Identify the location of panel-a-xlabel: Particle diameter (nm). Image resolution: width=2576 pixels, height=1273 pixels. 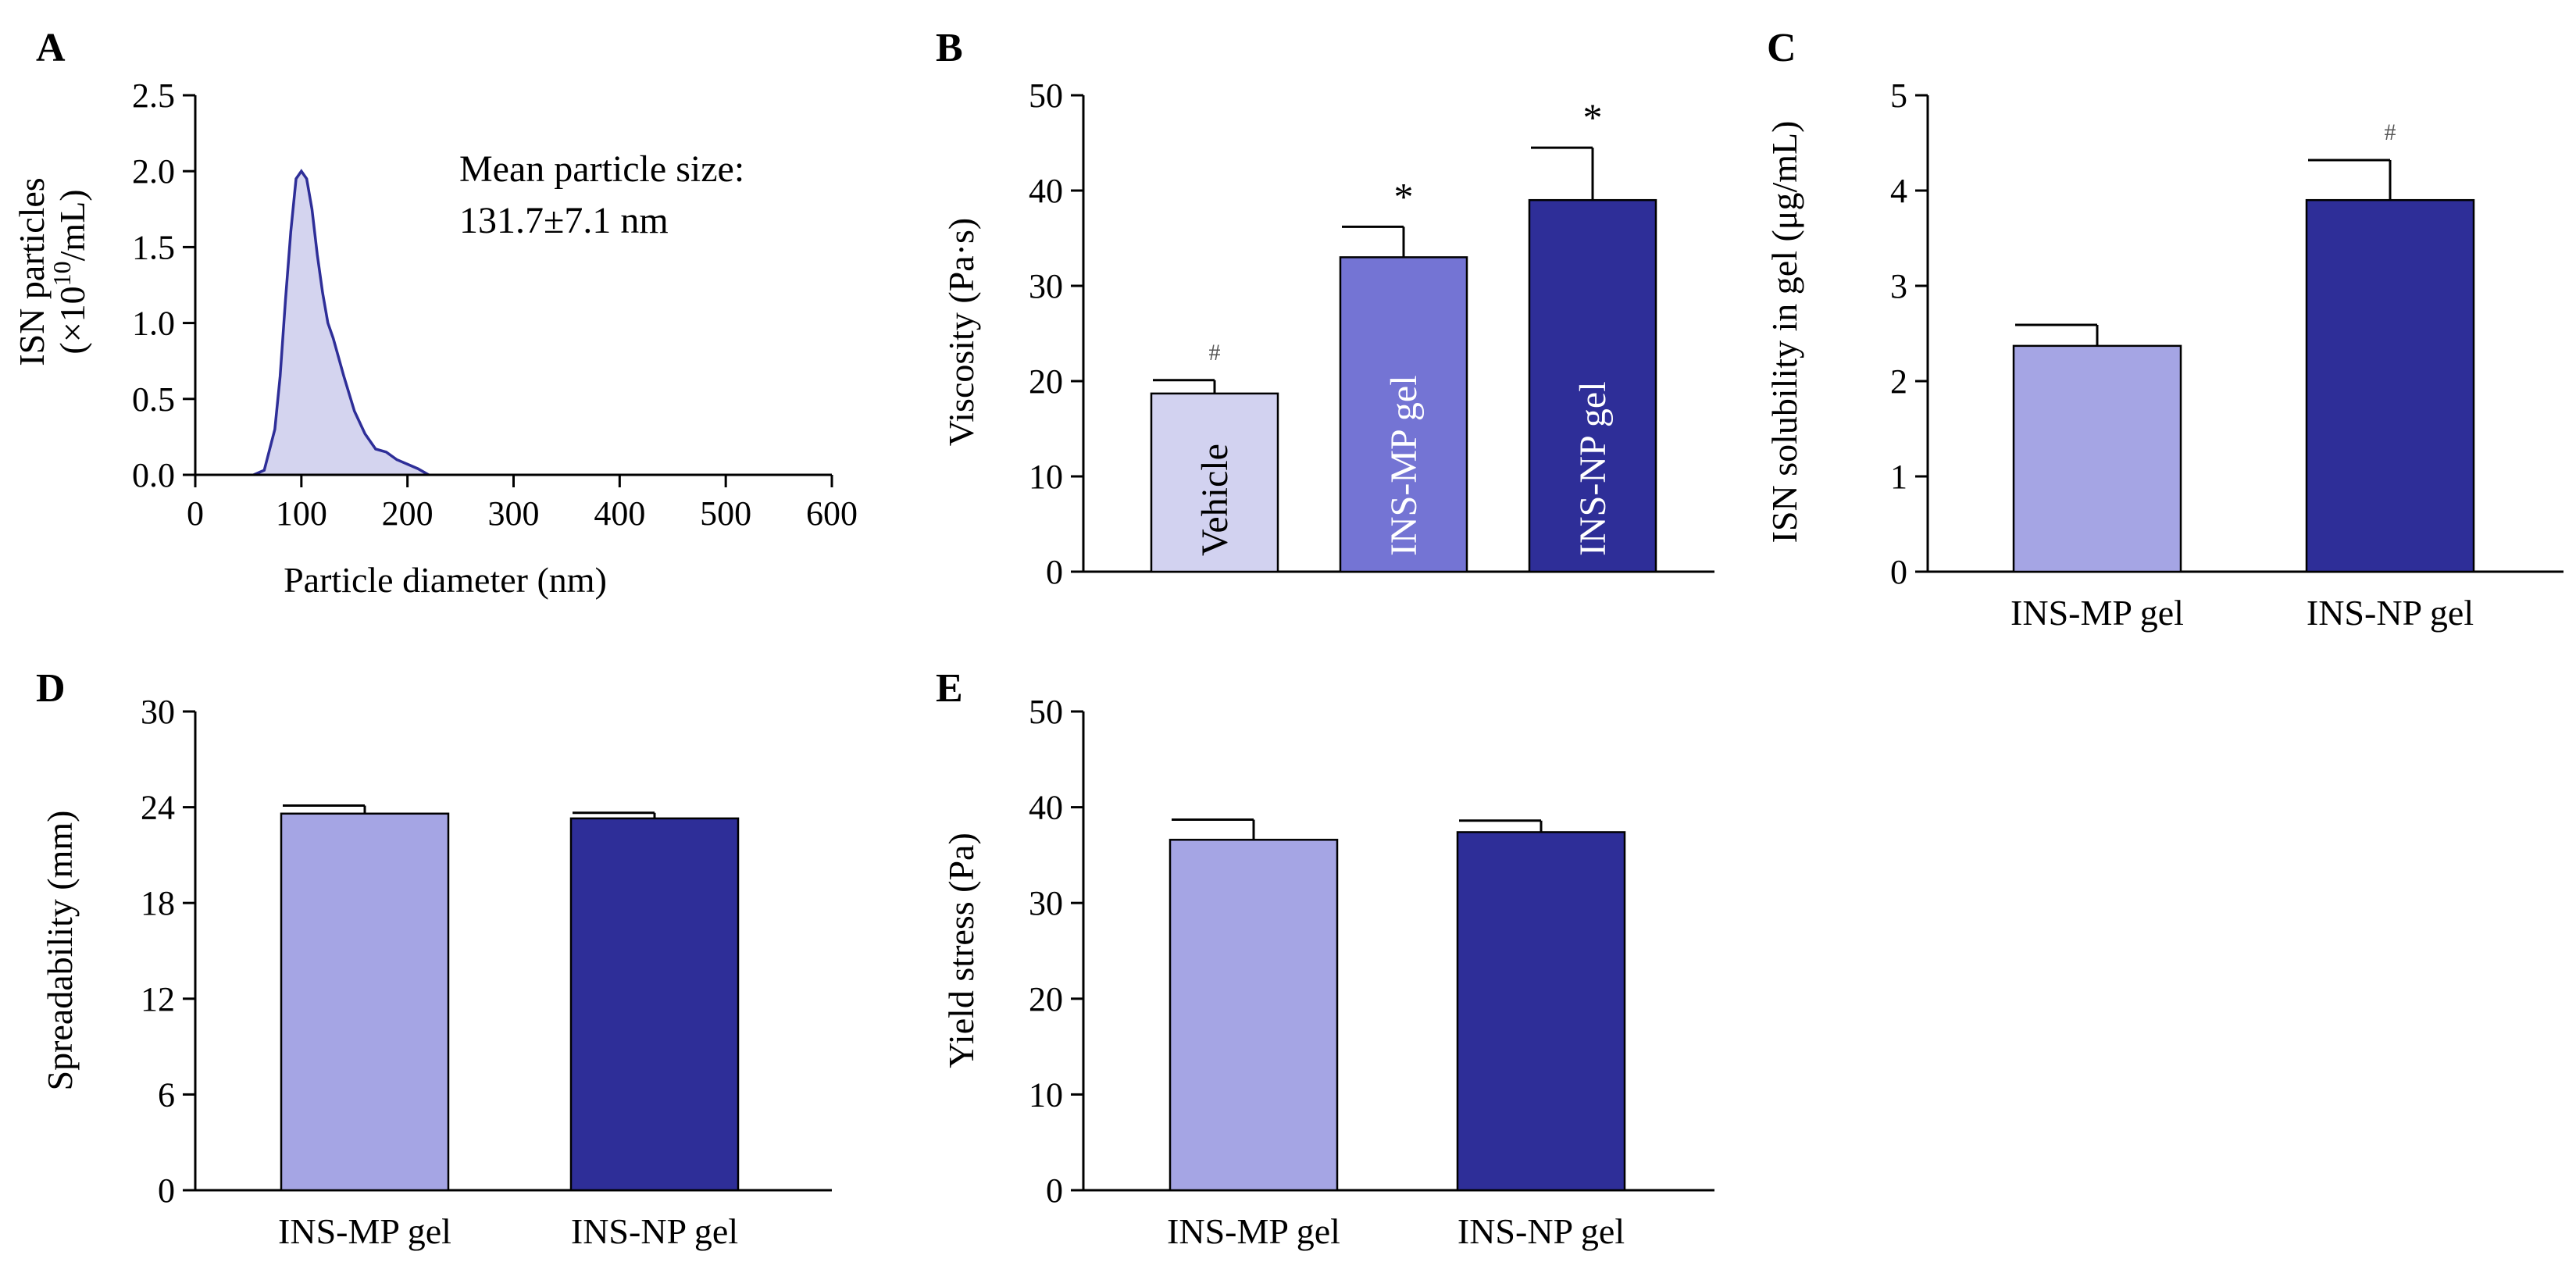
(445, 580).